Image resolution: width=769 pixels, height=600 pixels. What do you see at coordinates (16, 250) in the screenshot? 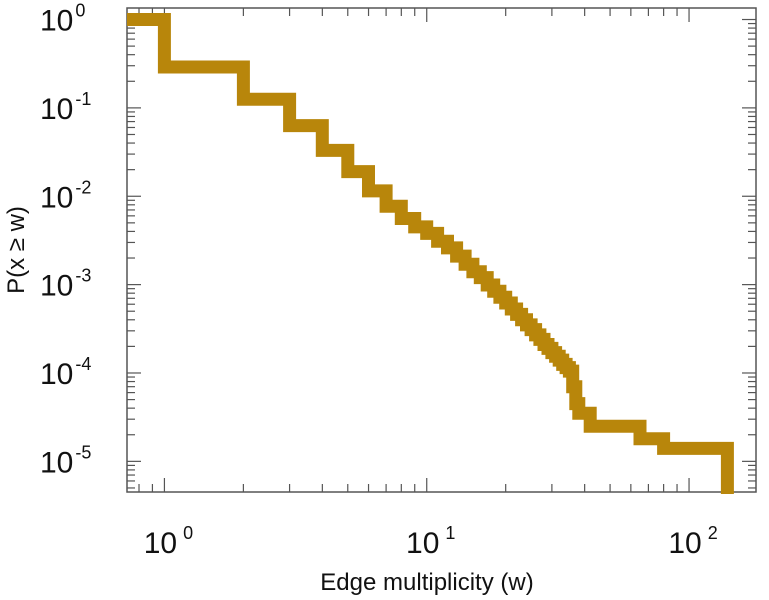
I see `y-axis-title: P(x ≥ w)` at bounding box center [16, 250].